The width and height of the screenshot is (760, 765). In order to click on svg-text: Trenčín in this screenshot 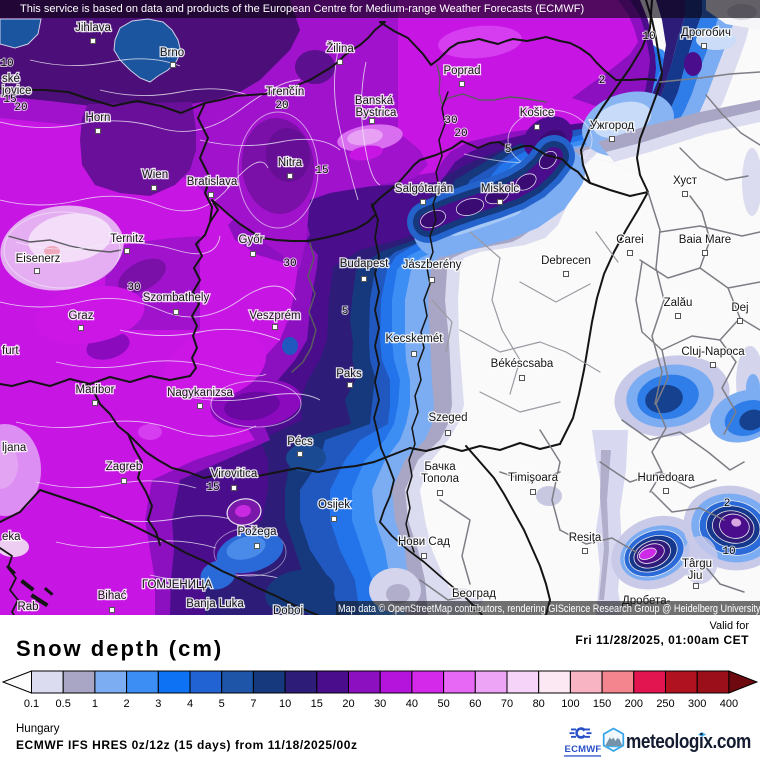, I will do `click(285, 92)`.